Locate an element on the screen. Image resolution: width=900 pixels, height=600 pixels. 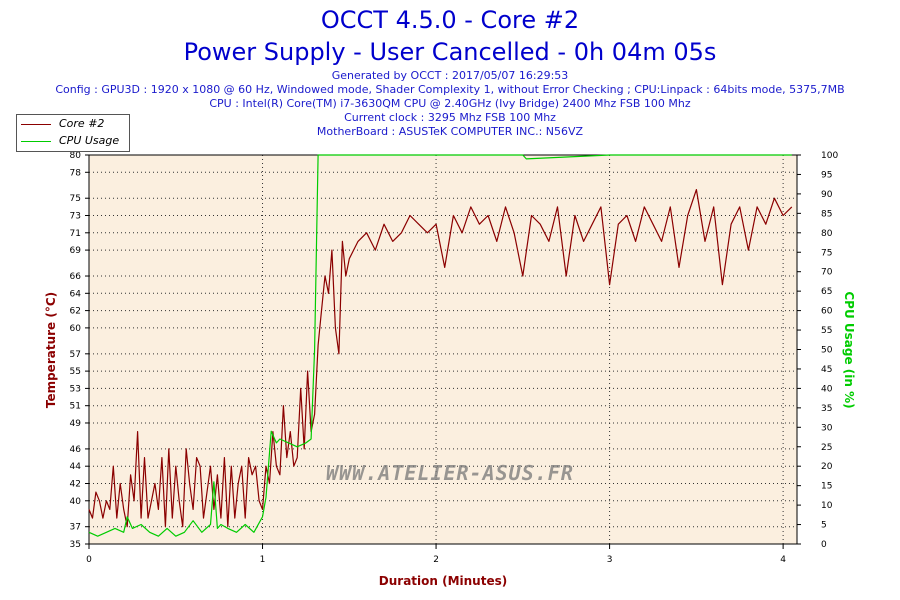
y-right-tick-label: 15 is located at coordinates (826, 487).